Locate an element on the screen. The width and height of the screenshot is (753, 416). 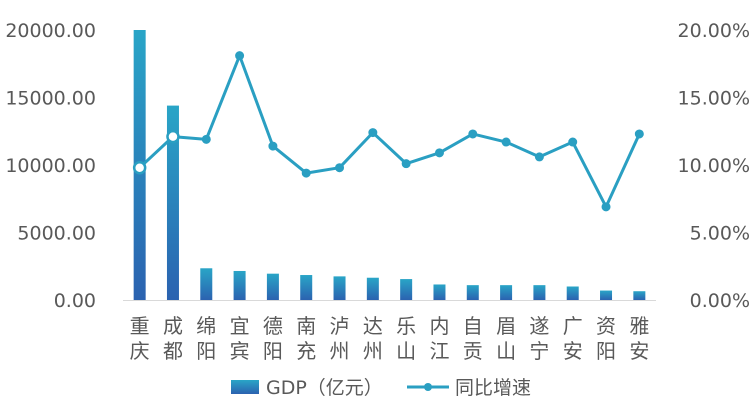
legend-line-marker is located at coordinates (428, 387).